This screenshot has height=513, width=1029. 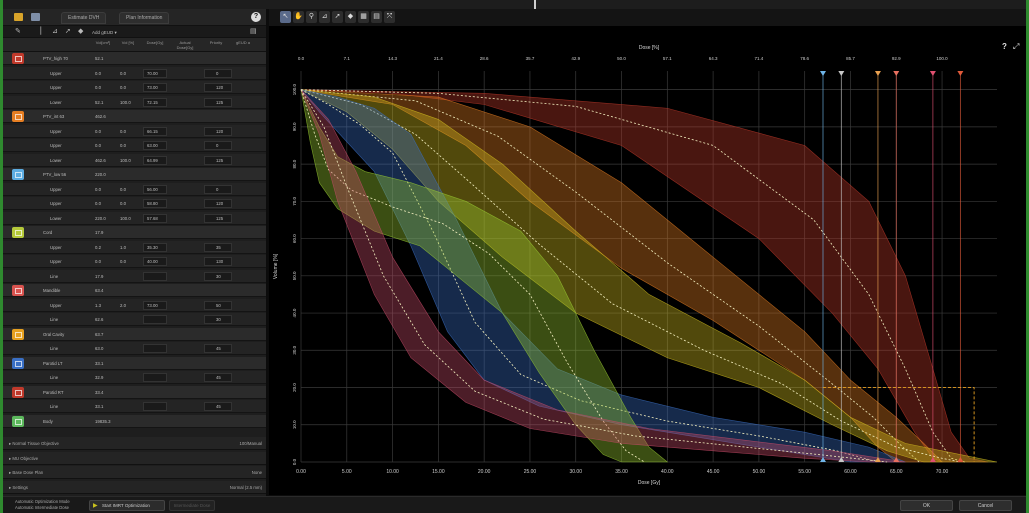 I want to click on zoom-icon: ⚲, so click(x=311, y=17).